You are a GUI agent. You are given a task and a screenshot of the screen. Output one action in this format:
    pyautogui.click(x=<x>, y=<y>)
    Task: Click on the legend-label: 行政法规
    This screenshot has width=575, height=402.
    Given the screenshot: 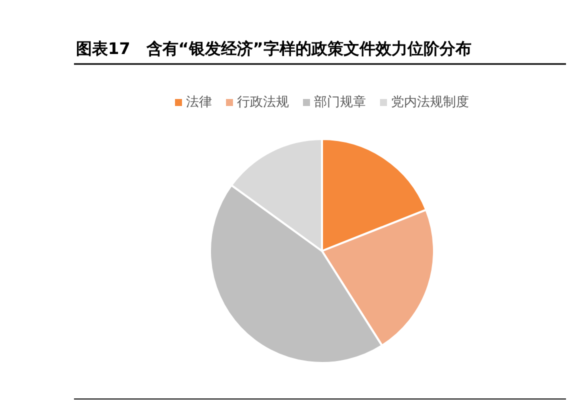 What is the action you would take?
    pyautogui.click(x=263, y=102)
    